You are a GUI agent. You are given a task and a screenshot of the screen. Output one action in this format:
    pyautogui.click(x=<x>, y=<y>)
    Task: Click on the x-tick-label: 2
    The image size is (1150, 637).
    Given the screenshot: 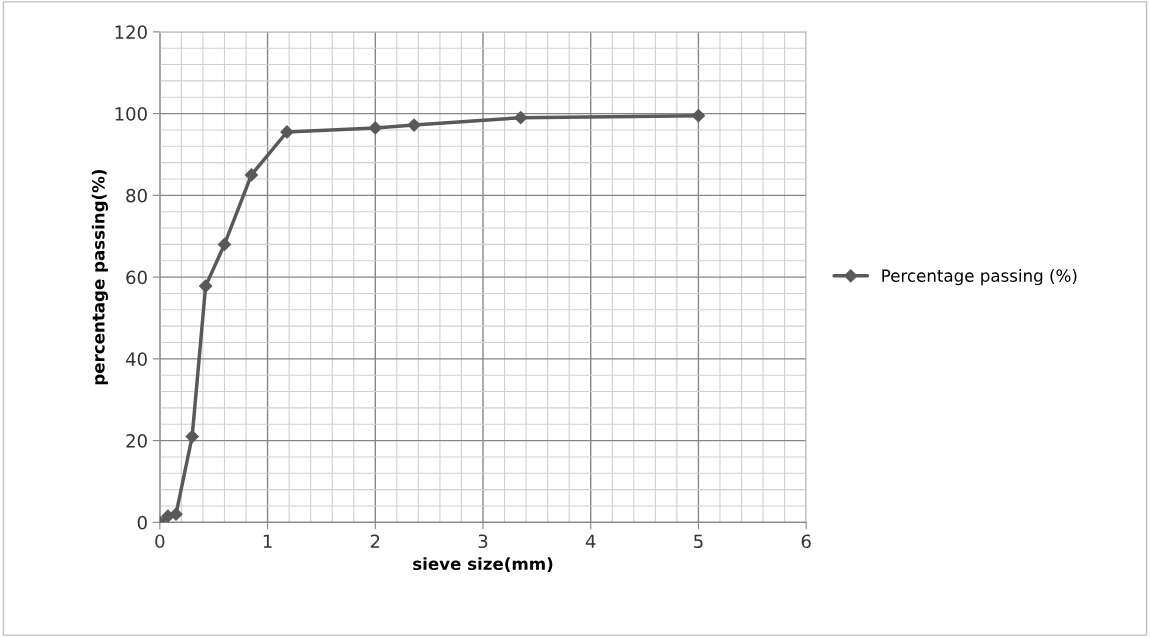 What is the action you would take?
    pyautogui.click(x=375, y=541)
    